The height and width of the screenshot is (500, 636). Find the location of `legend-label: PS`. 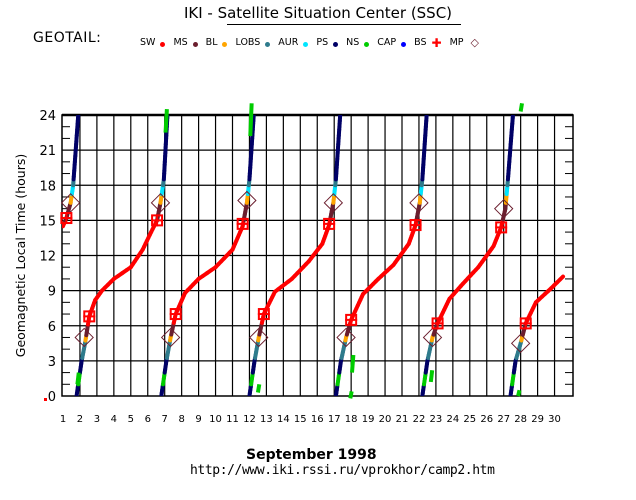

legend-label: PS is located at coordinates (322, 42).